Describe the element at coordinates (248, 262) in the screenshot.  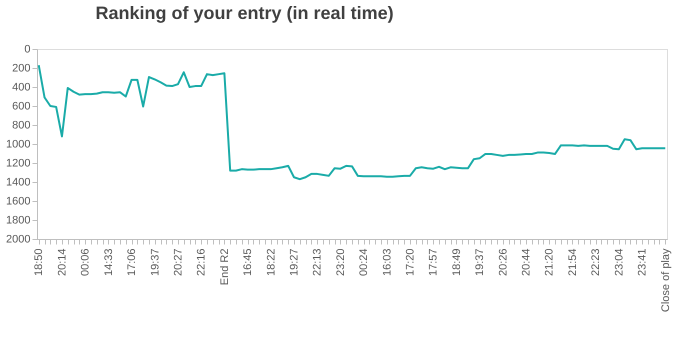
I see `x-tick-label: 16:45` at that location.